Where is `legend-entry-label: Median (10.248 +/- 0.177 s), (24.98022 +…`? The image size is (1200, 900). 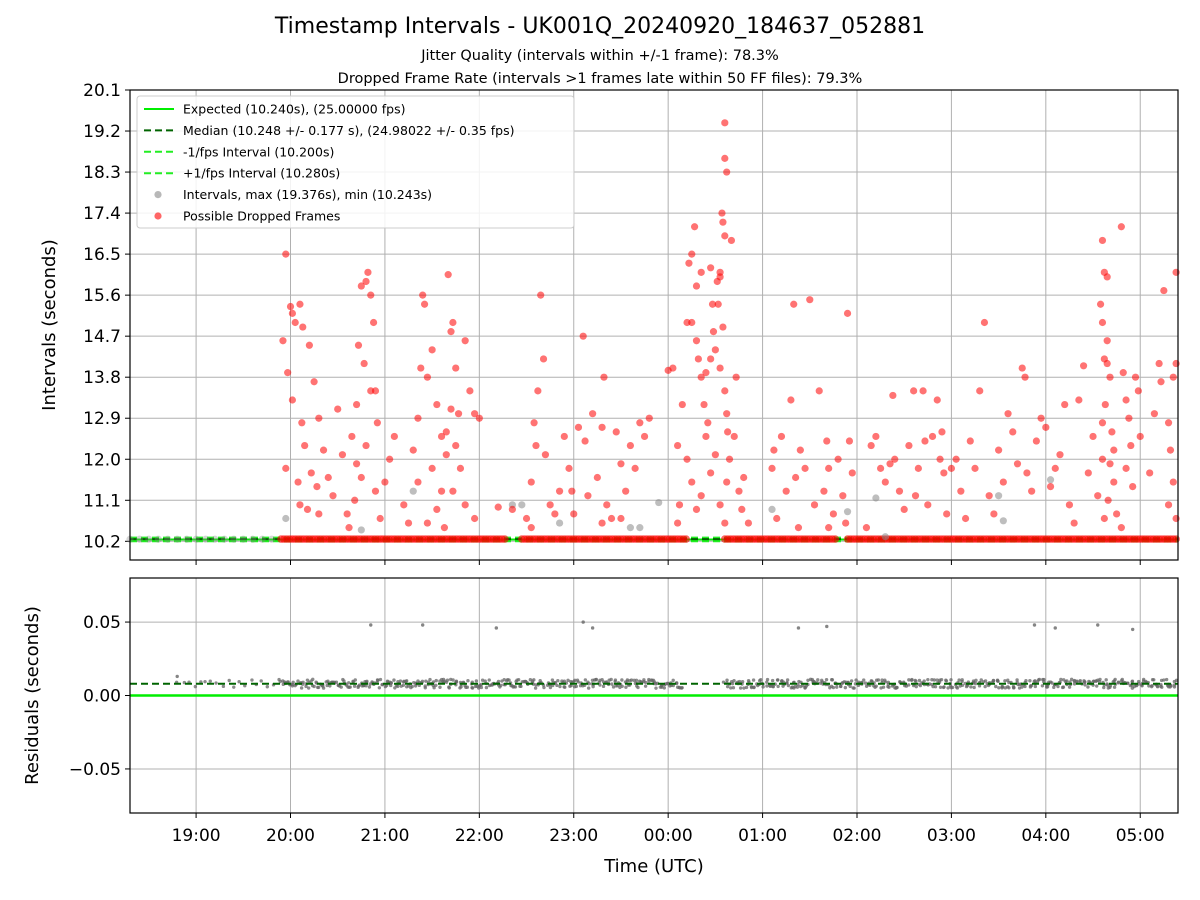 legend-entry-label: Median (10.248 +/- 0.177 s), (24.98022 +… is located at coordinates (348, 130).